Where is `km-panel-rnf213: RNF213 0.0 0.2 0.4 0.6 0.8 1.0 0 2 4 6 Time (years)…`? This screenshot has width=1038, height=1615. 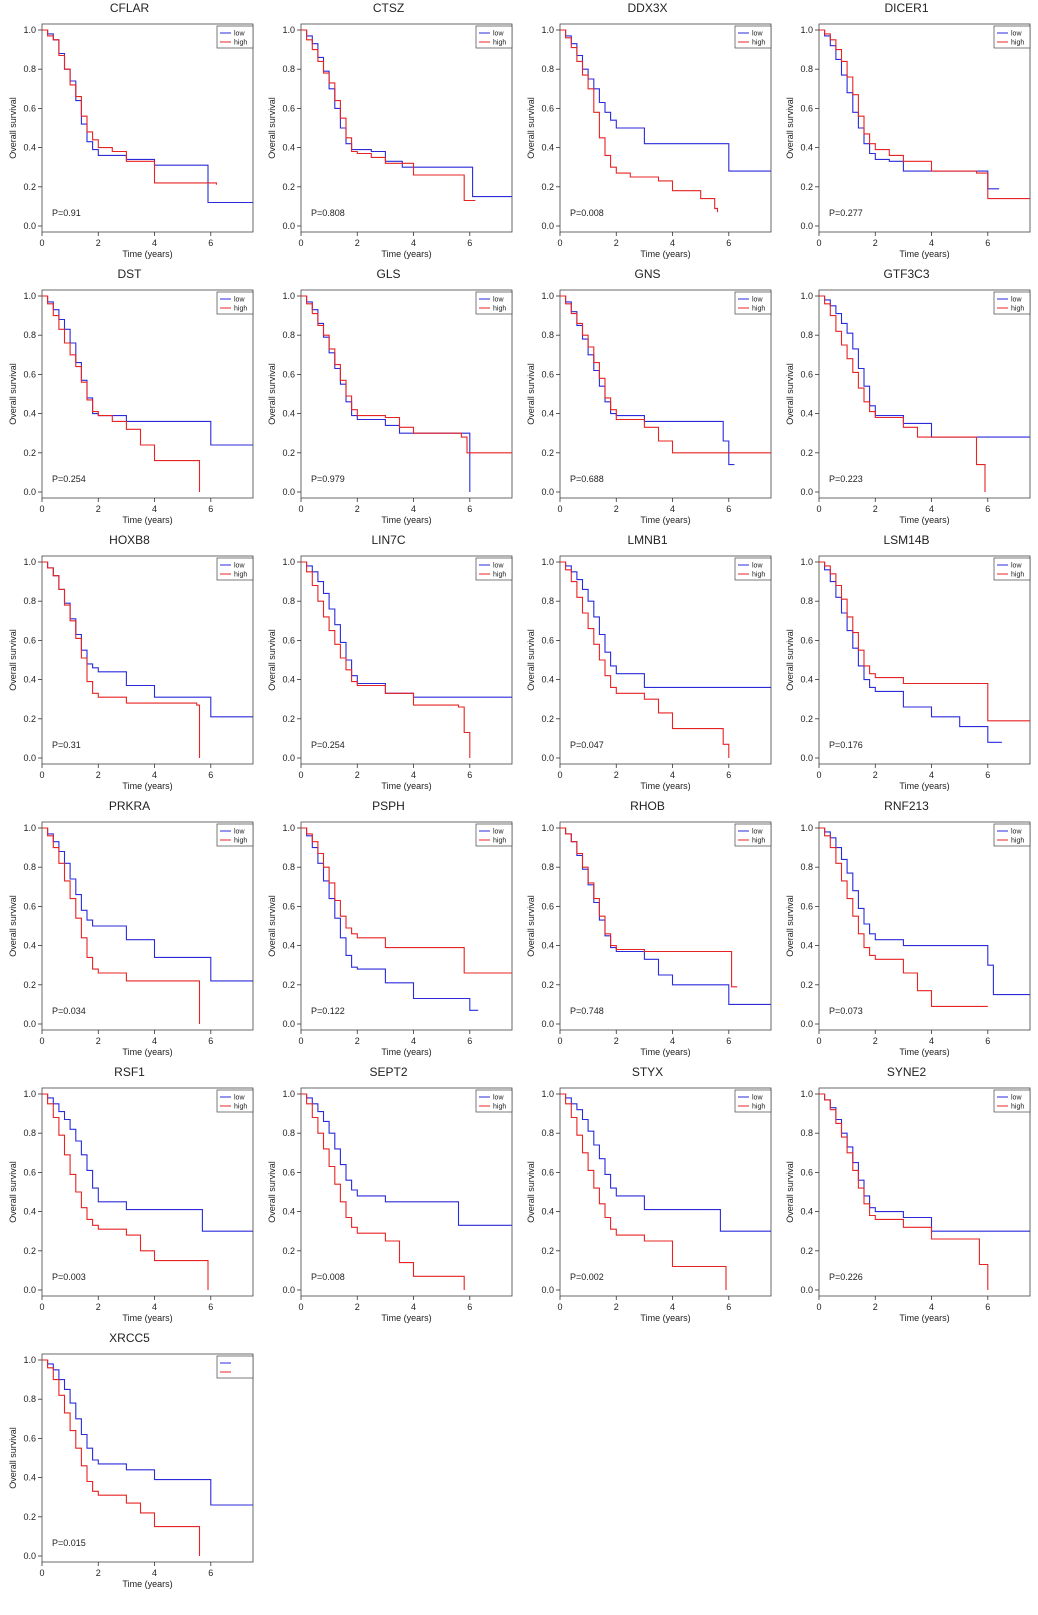 km-panel-rnf213: RNF213 0.0 0.2 0.4 0.6 0.8 1.0 0 2 4 6 Time (years)… is located at coordinates (906, 931).